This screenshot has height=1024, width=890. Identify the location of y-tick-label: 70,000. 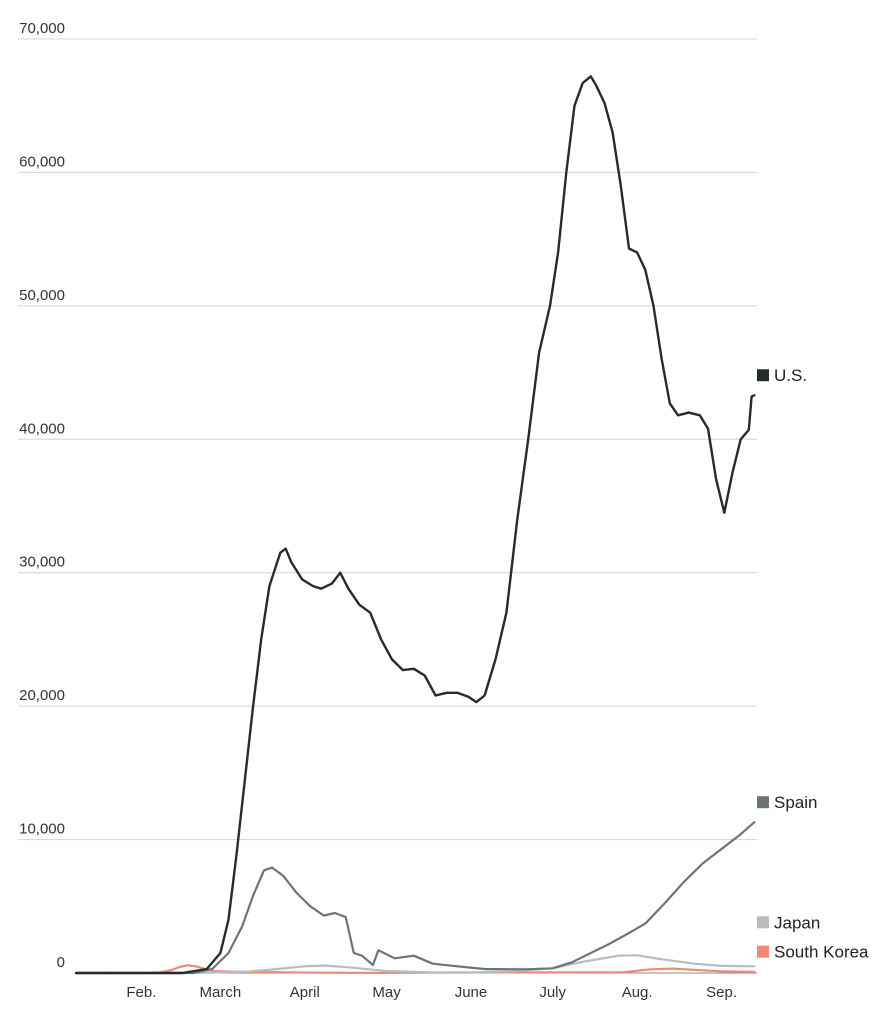
(42, 28).